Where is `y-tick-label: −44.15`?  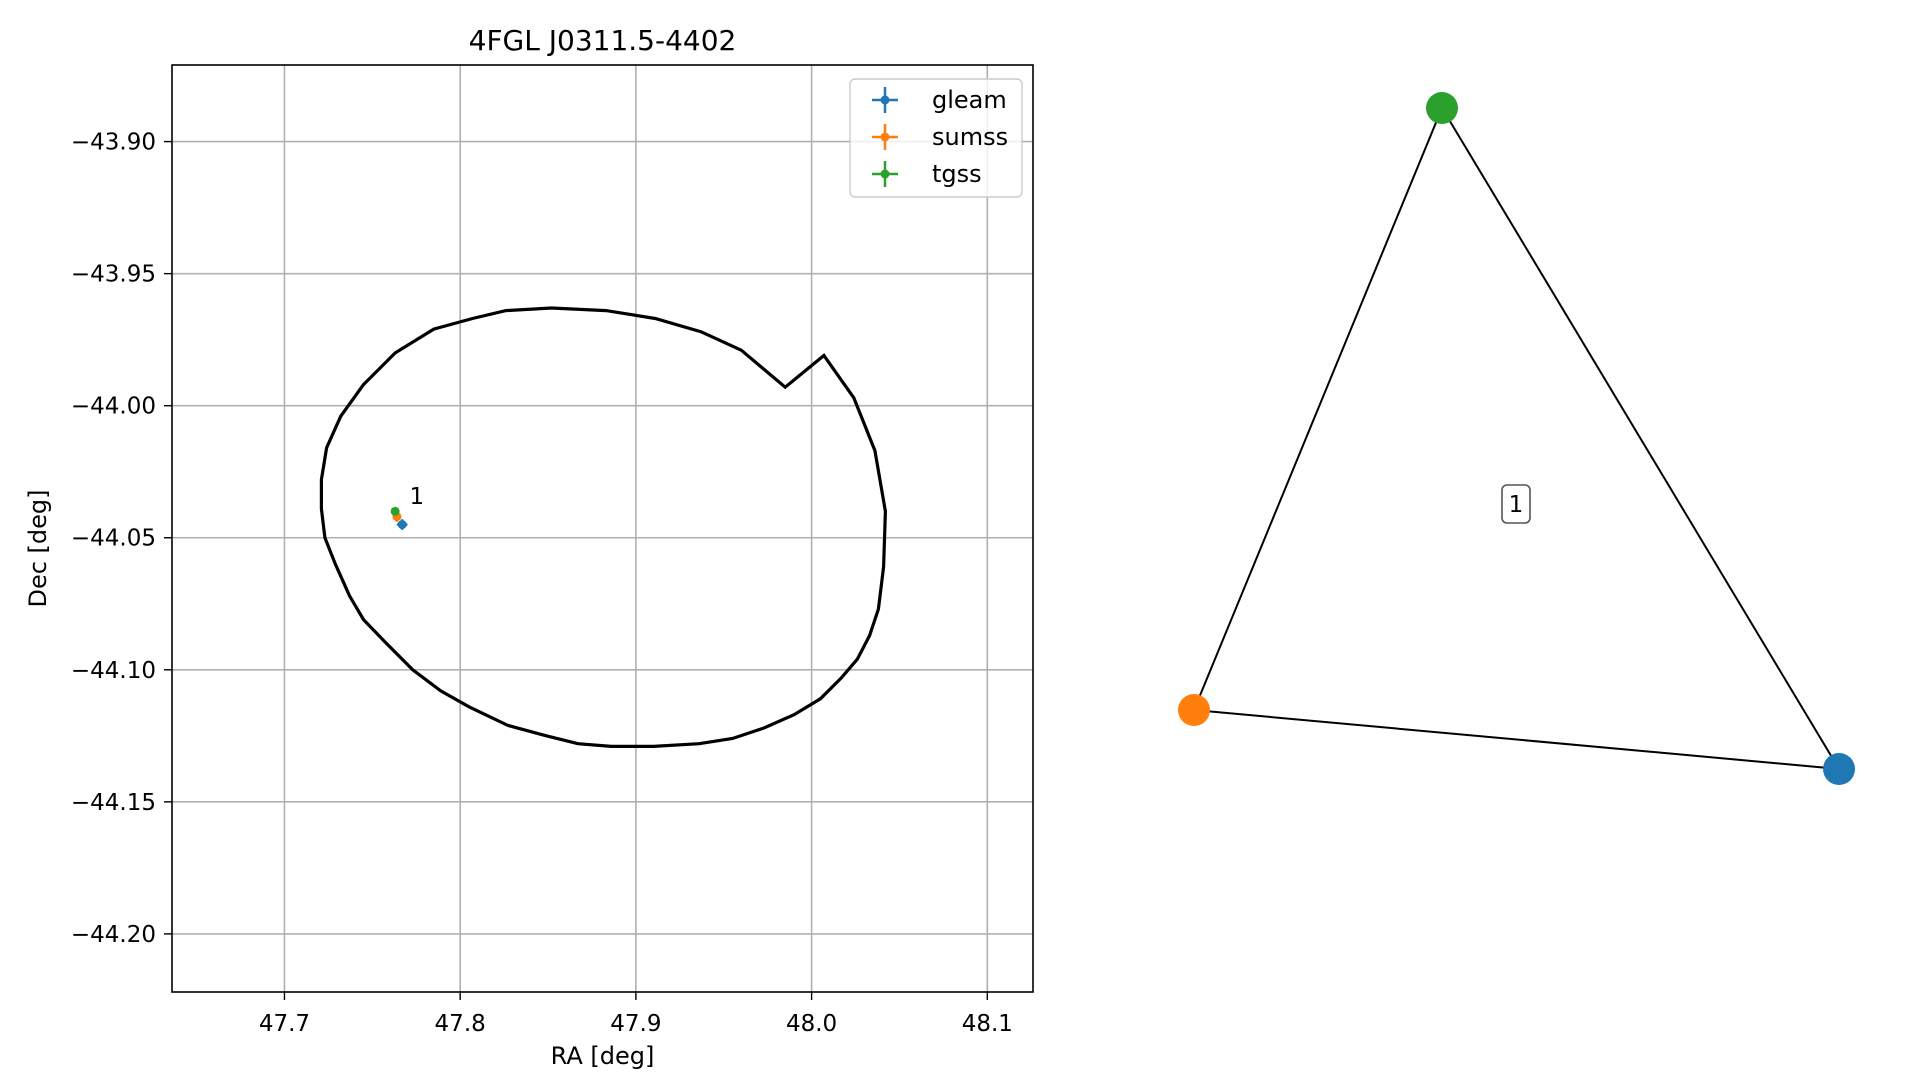 y-tick-label: −44.15 is located at coordinates (113, 803).